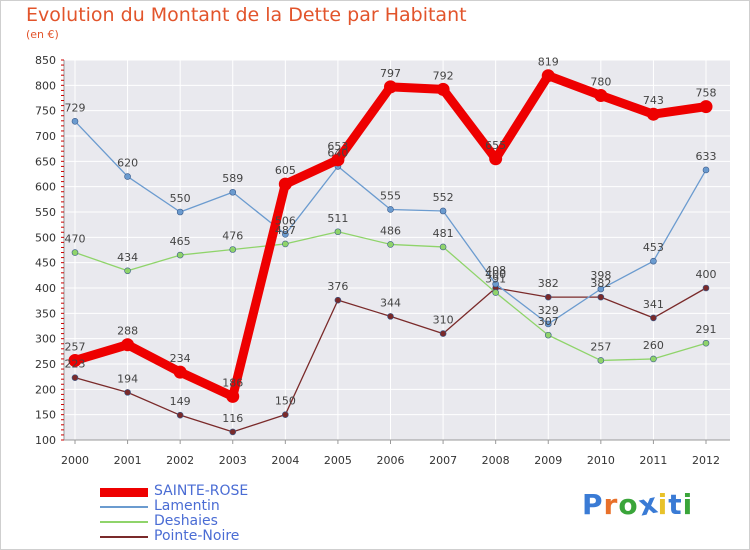 The height and width of the screenshot is (550, 750). What do you see at coordinates (391, 460) in the screenshot?
I see `x-tick-label: 2006` at bounding box center [391, 460].